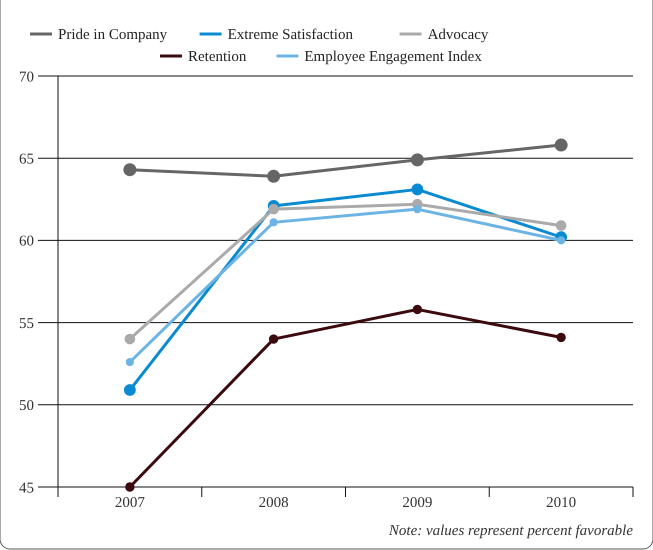  What do you see at coordinates (130, 503) in the screenshot?
I see `x-tick-label: 2007` at bounding box center [130, 503].